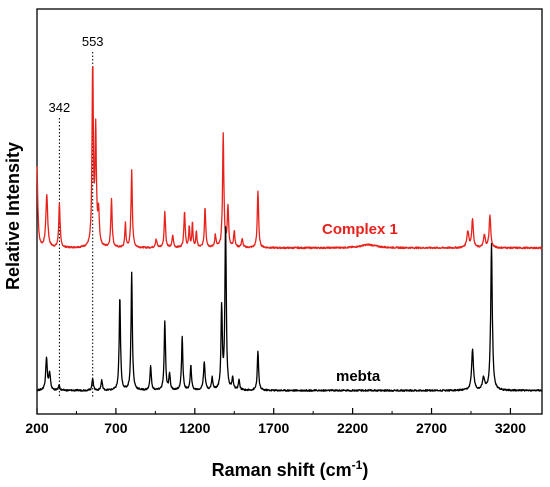  I want to click on annotation-label-553: 553, so click(93, 41).